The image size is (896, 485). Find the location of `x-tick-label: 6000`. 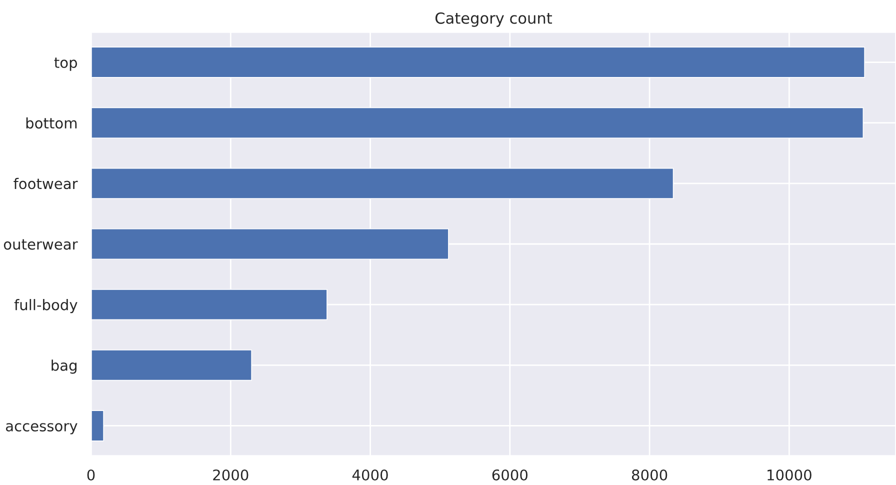

x-tick-label: 6000 is located at coordinates (510, 474).